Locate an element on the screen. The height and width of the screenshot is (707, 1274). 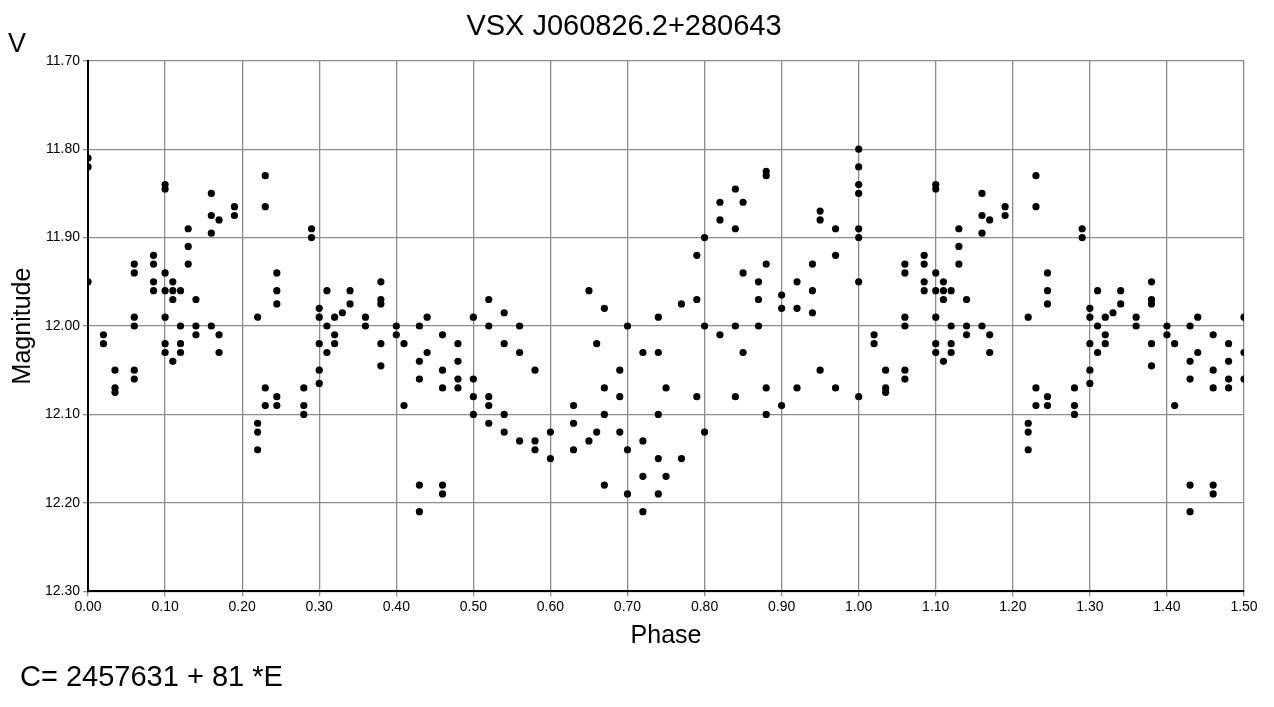
x-tick-label: 1.00 is located at coordinates (859, 606).